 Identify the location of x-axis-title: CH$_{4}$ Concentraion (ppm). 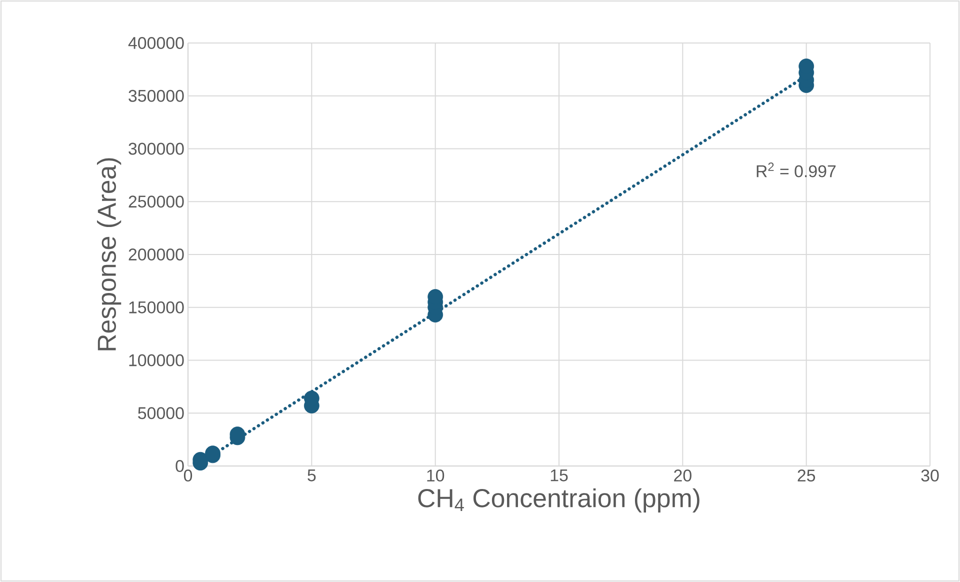
(559, 500).